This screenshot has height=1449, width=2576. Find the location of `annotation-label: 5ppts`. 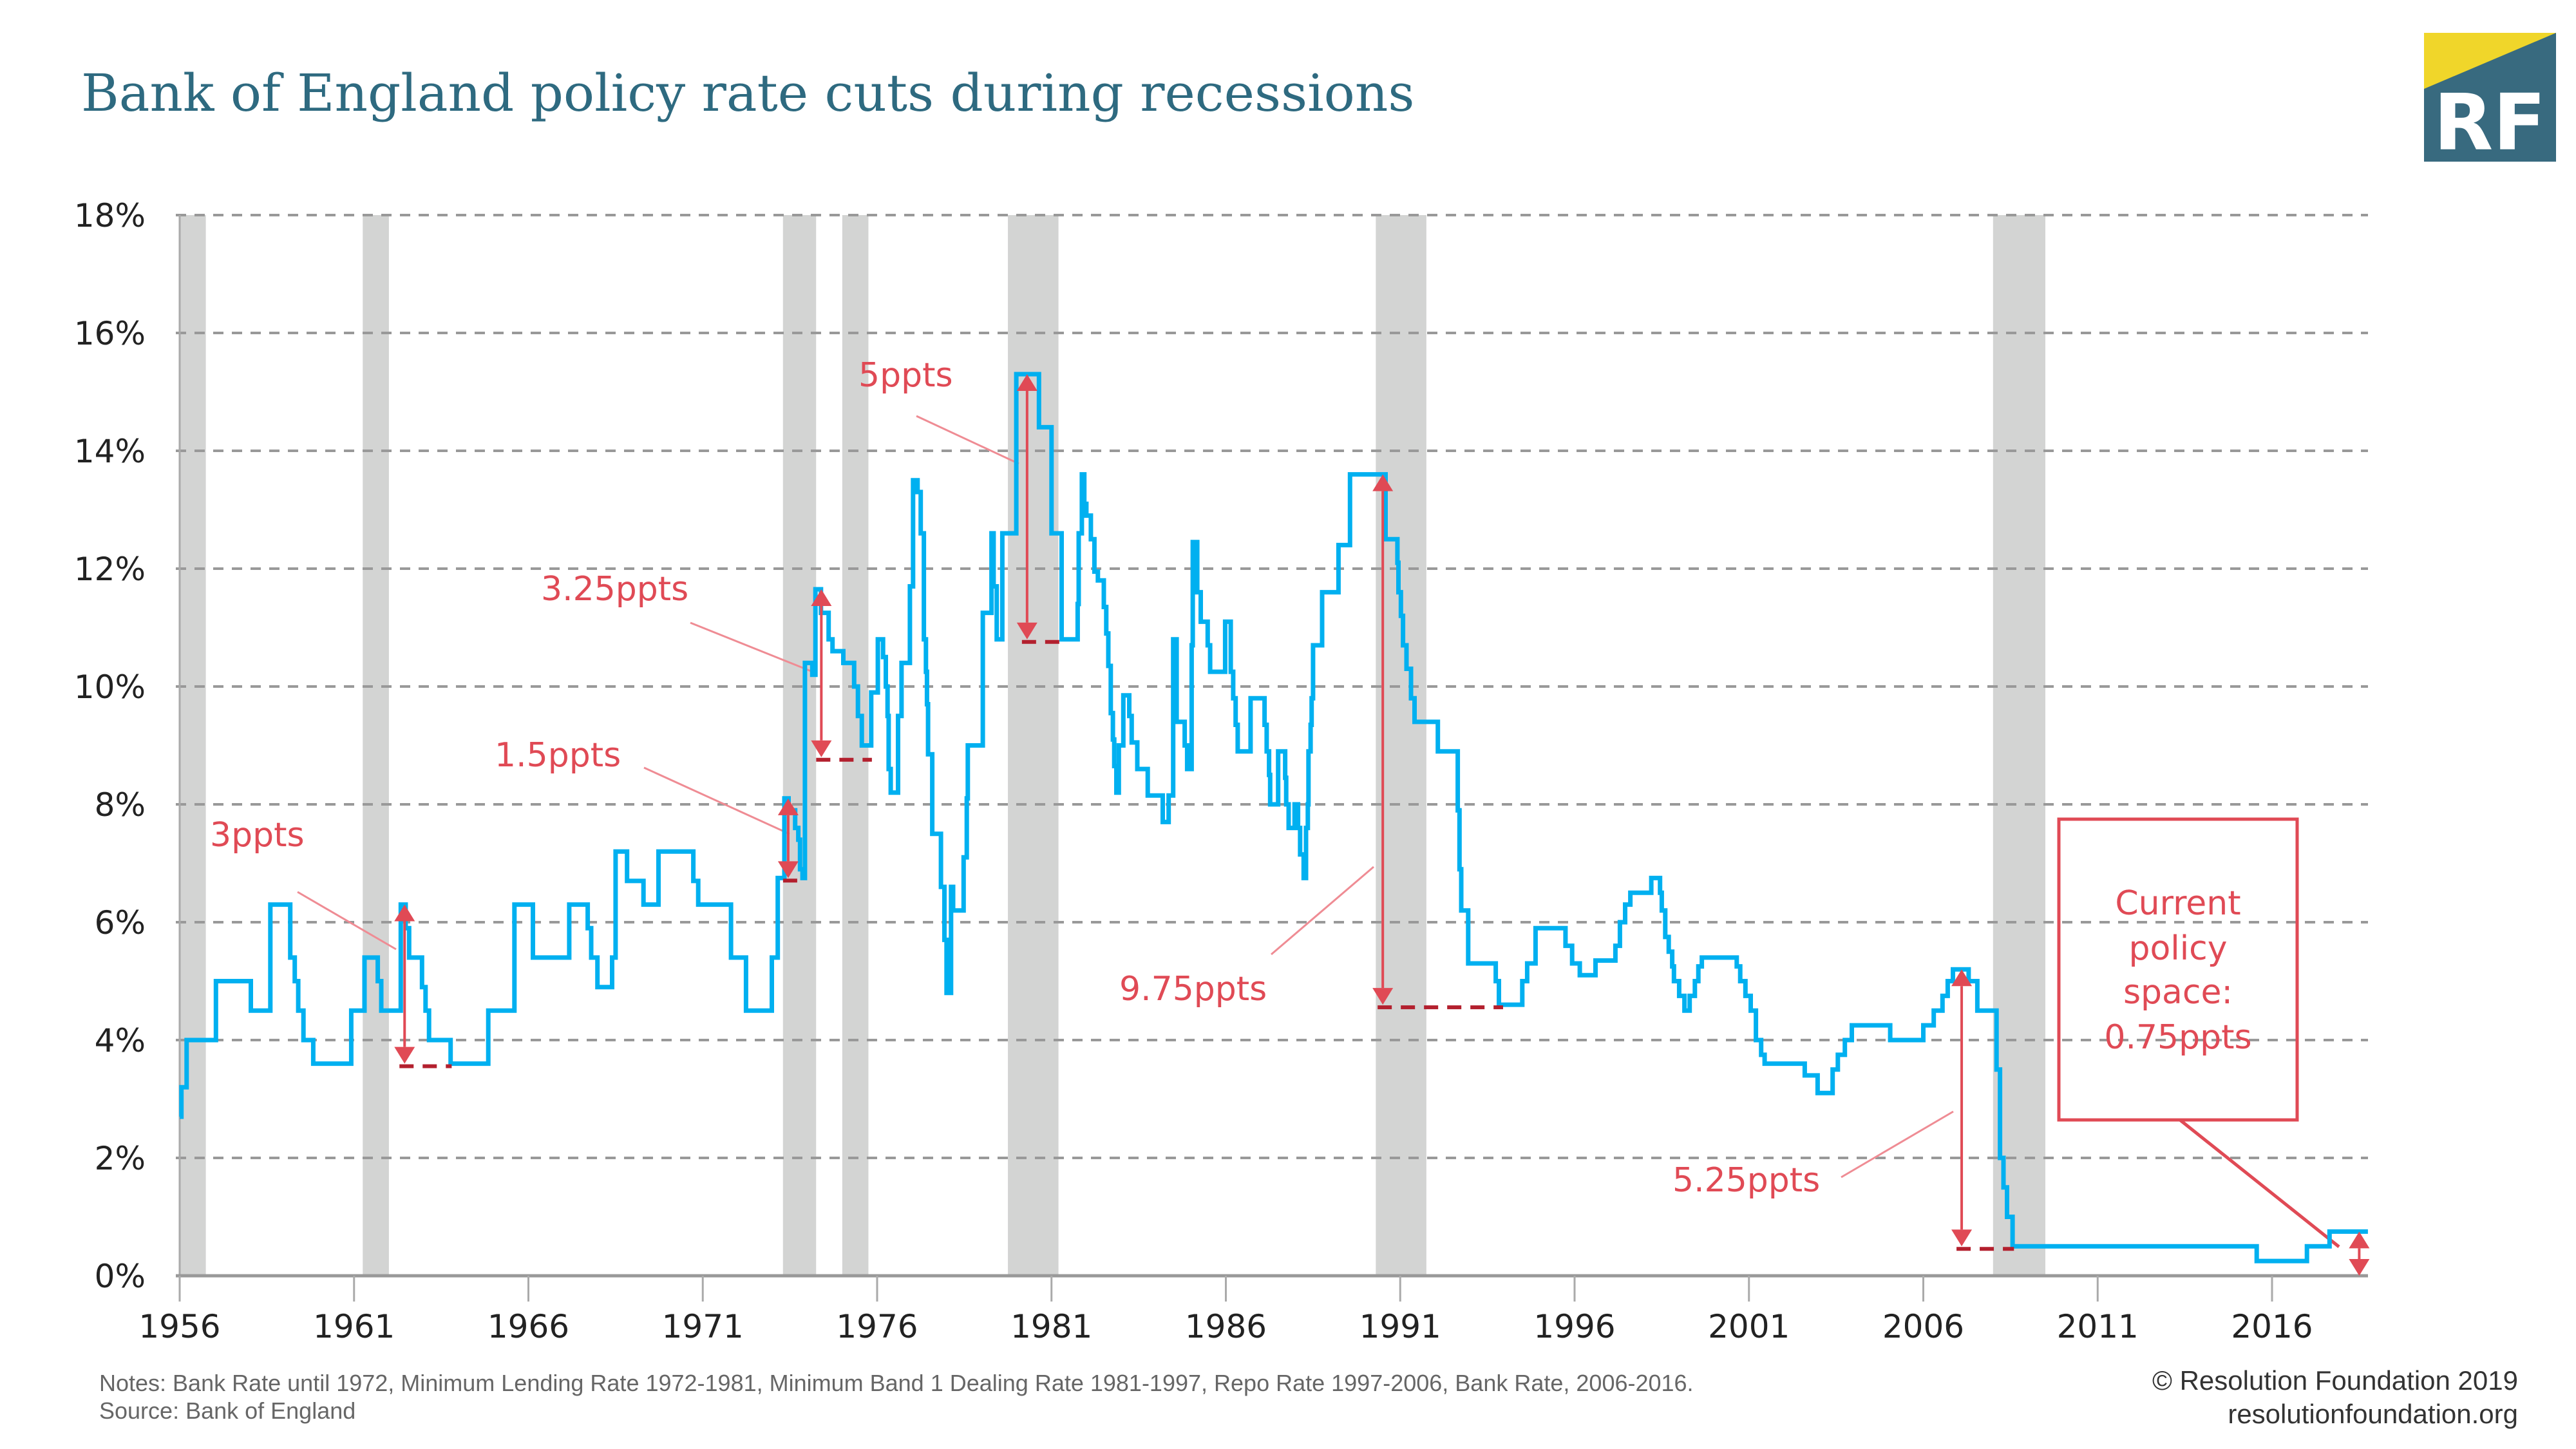

annotation-label: 5ppts is located at coordinates (906, 375).